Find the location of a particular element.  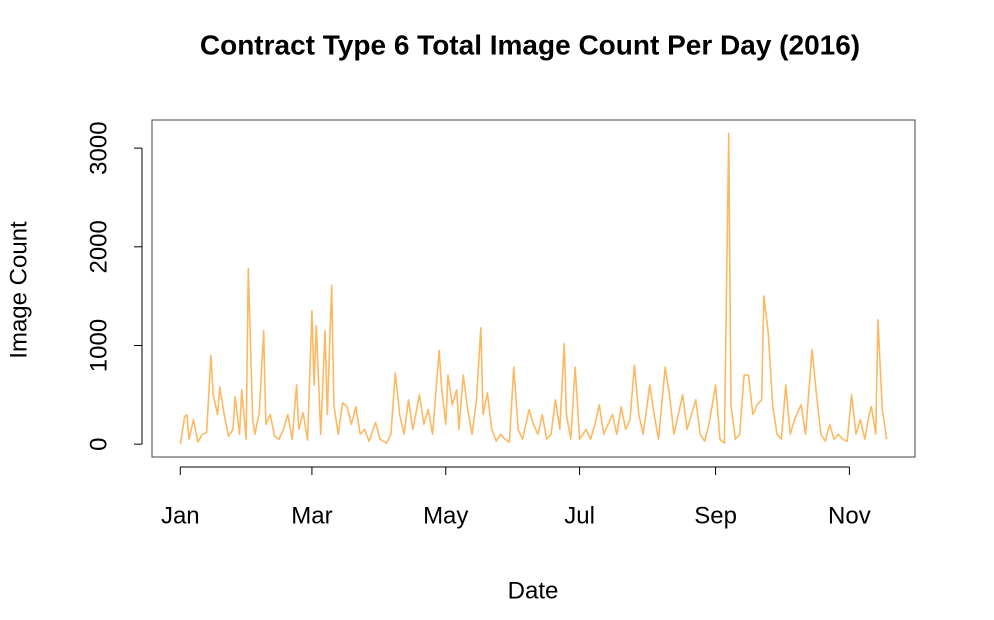

y-axis-label: Image Count is located at coordinates (18, 290).